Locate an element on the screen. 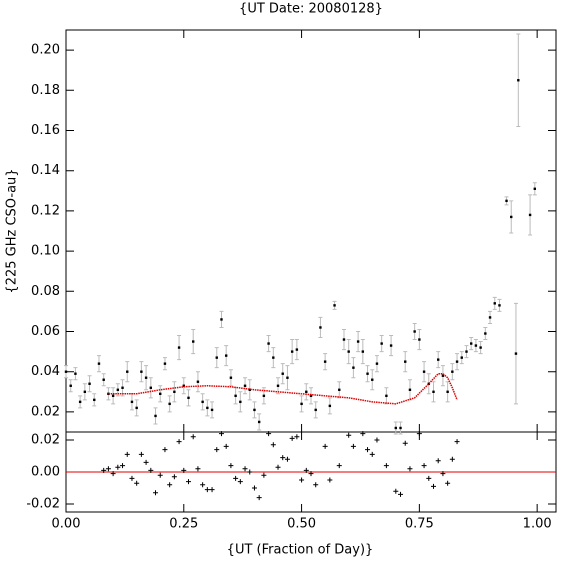 The height and width of the screenshot is (574, 574). chart-title: {UT Date: 20080128} is located at coordinates (311, 9).